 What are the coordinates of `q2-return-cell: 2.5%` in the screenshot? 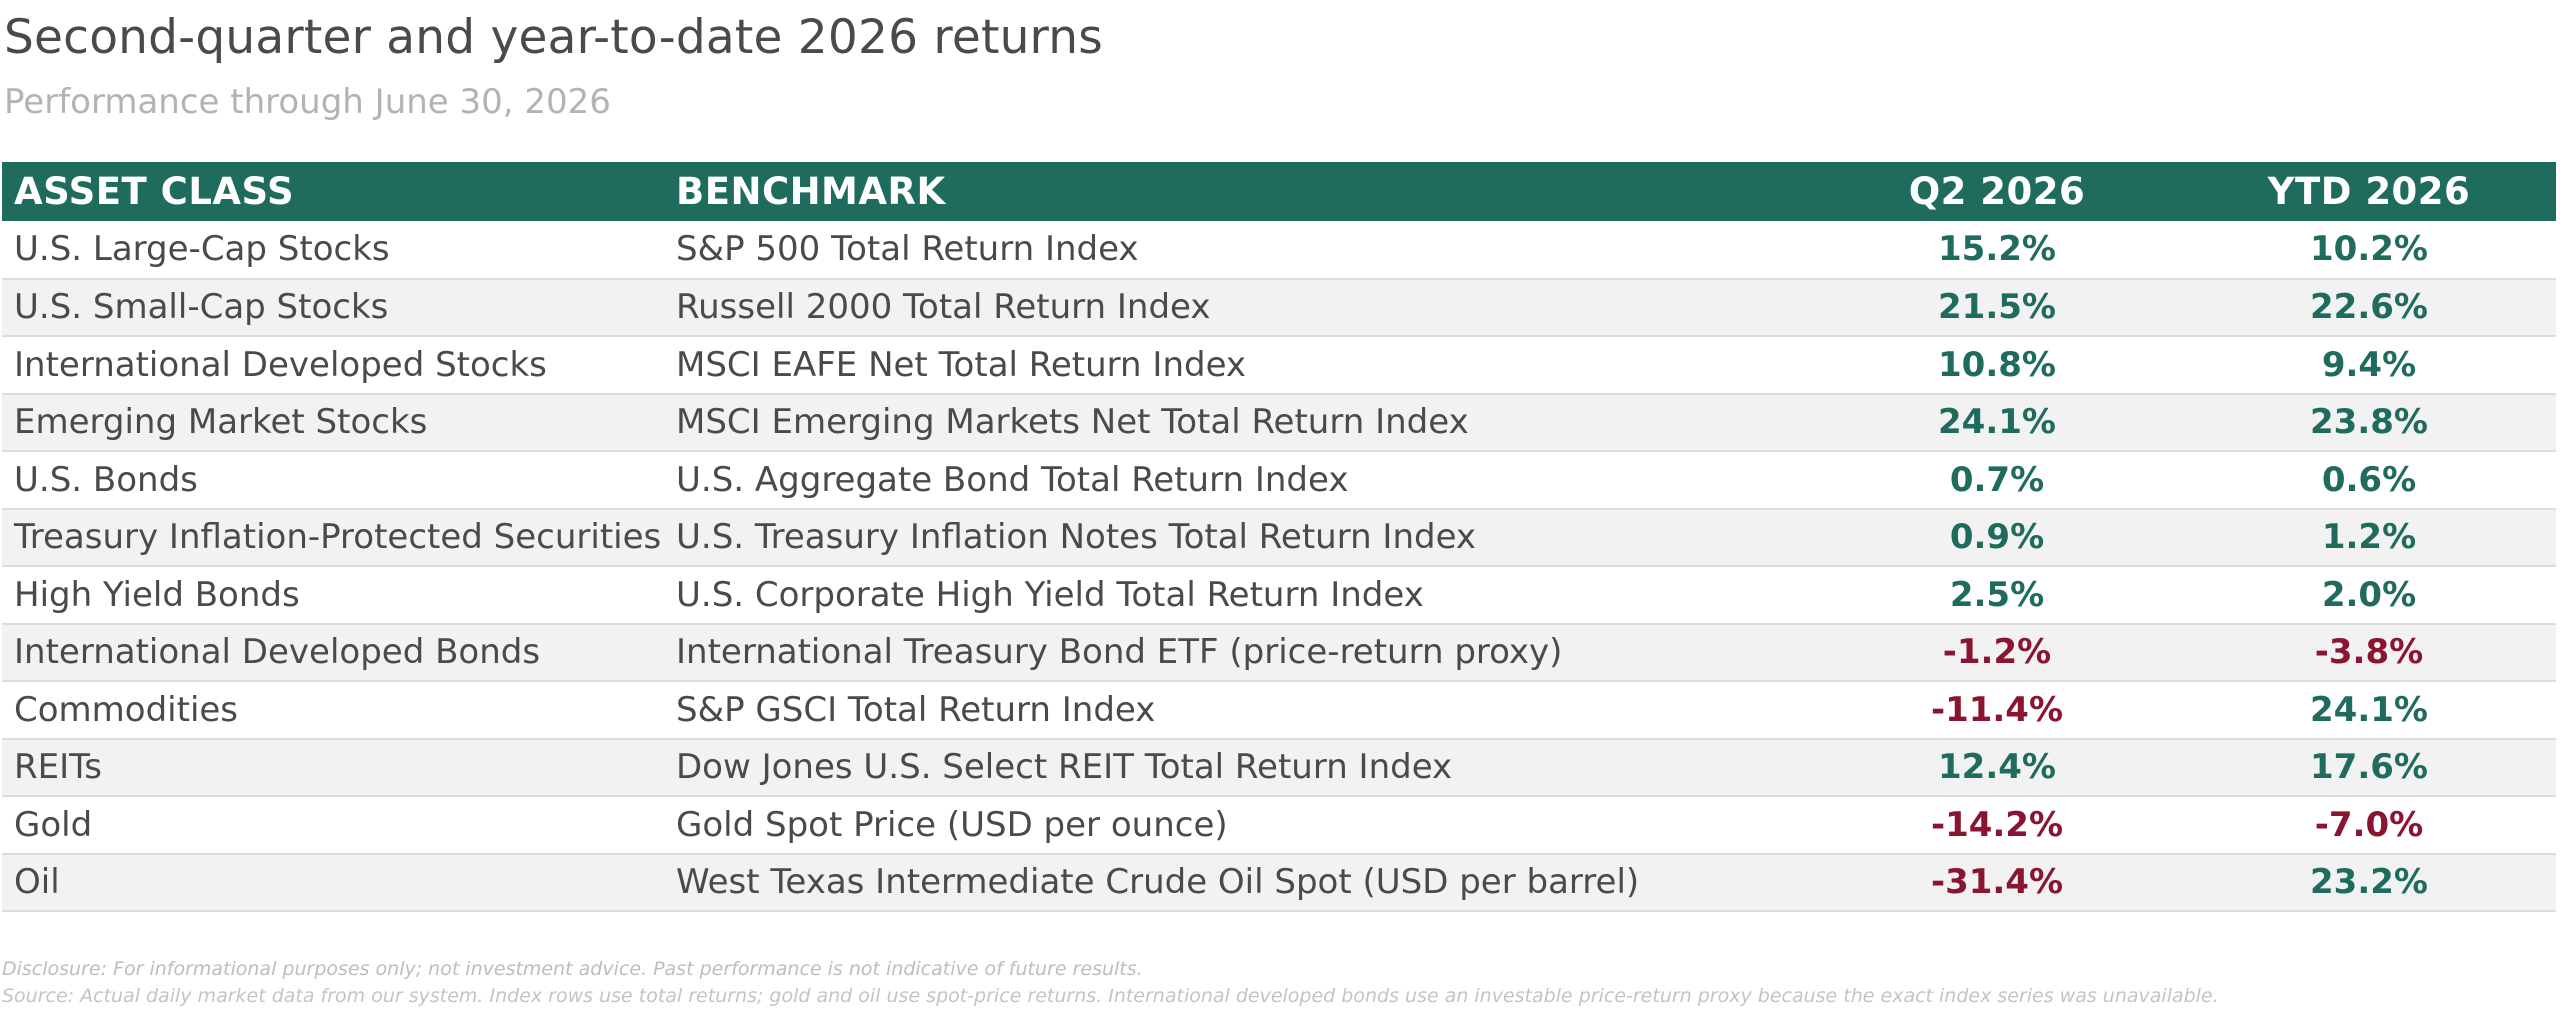 It's located at (1997, 594).